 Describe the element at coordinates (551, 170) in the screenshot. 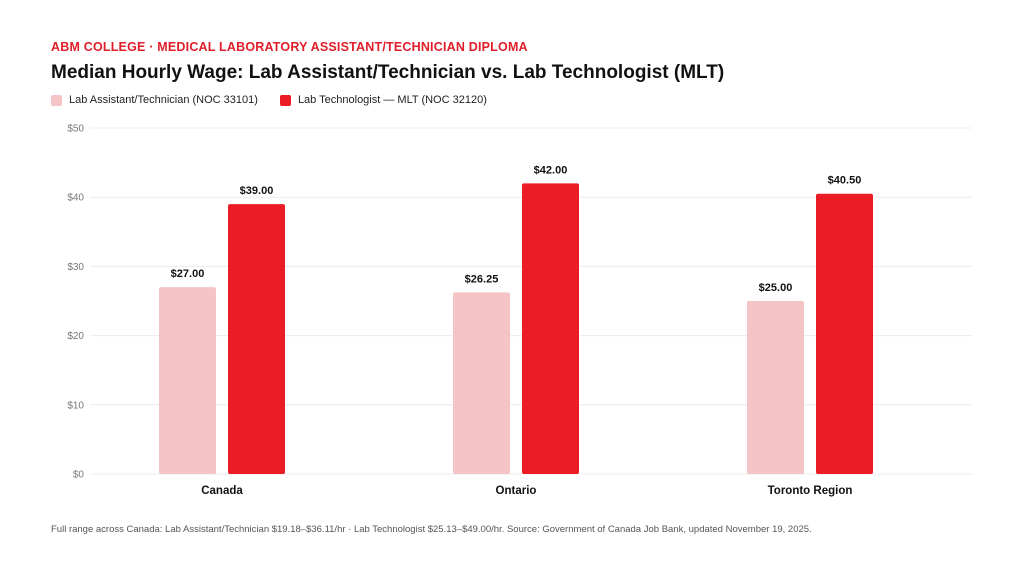

I see `data-label: $42.00` at that location.